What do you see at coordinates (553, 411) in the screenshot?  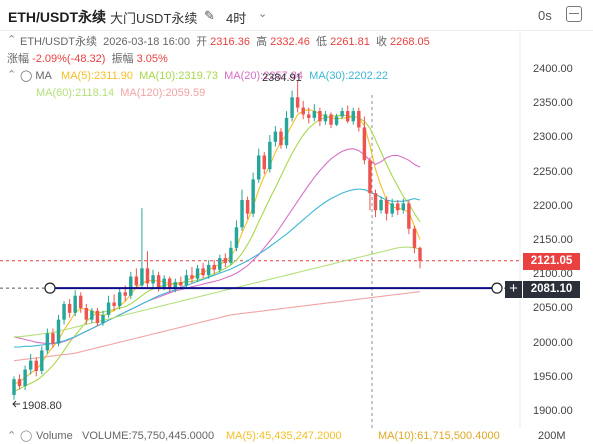 I see `price-tick-label: 1900.00` at bounding box center [553, 411].